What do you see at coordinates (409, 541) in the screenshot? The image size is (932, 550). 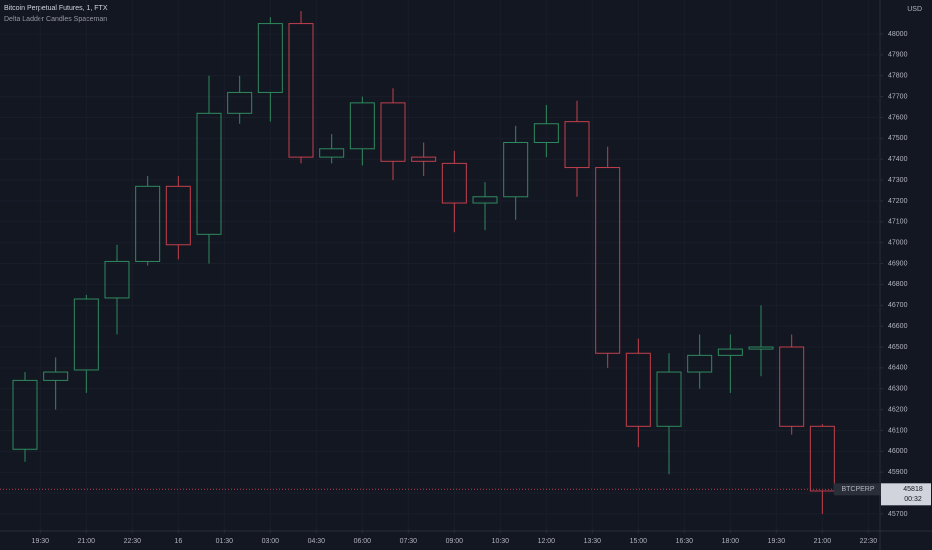 I see `x-tick-label: 07:30` at bounding box center [409, 541].